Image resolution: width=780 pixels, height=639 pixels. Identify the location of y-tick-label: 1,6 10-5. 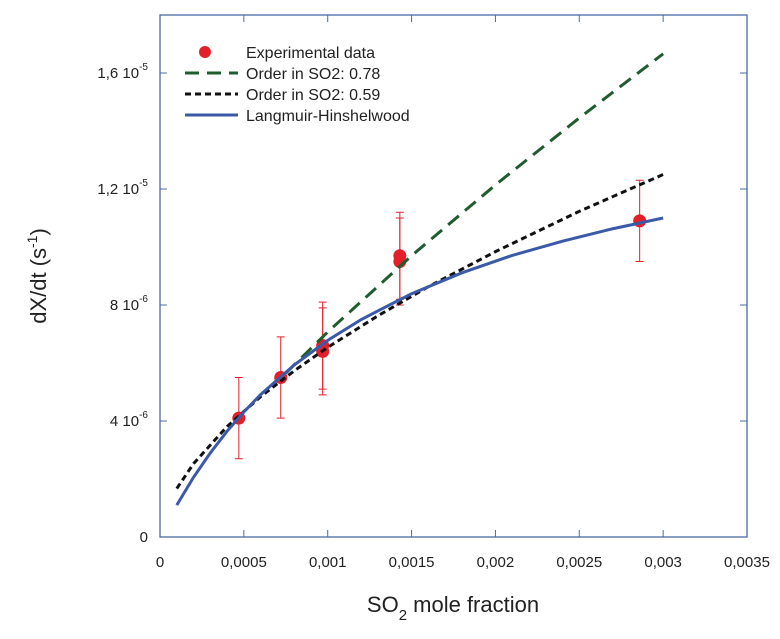
(122, 72).